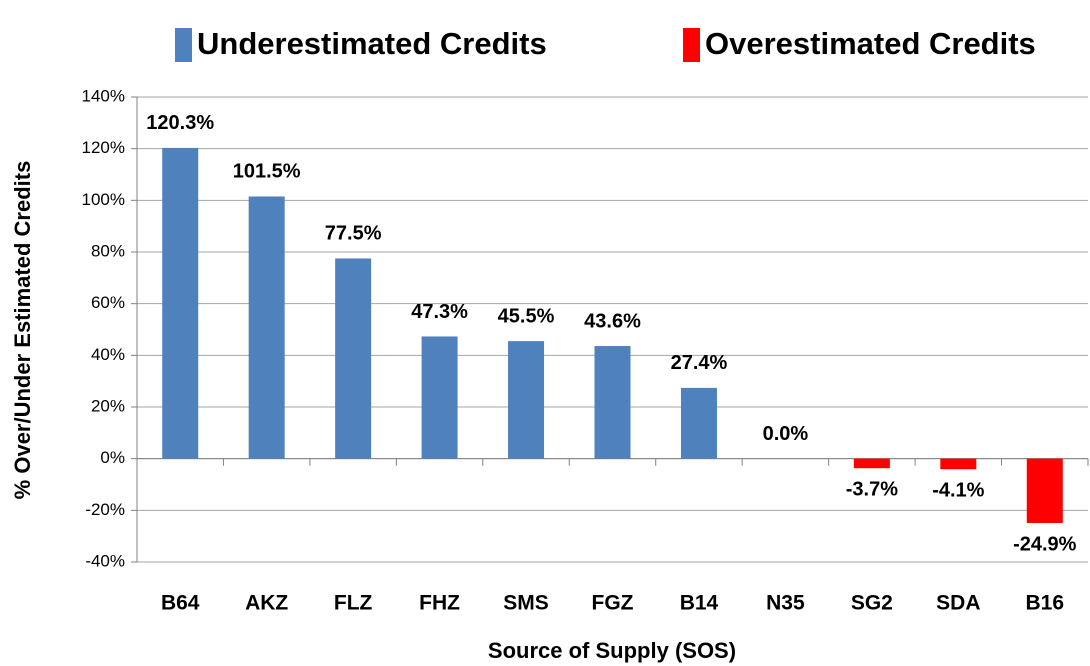 The width and height of the screenshot is (1090, 666). What do you see at coordinates (108, 250) in the screenshot?
I see `y-tick-label: 80%` at bounding box center [108, 250].